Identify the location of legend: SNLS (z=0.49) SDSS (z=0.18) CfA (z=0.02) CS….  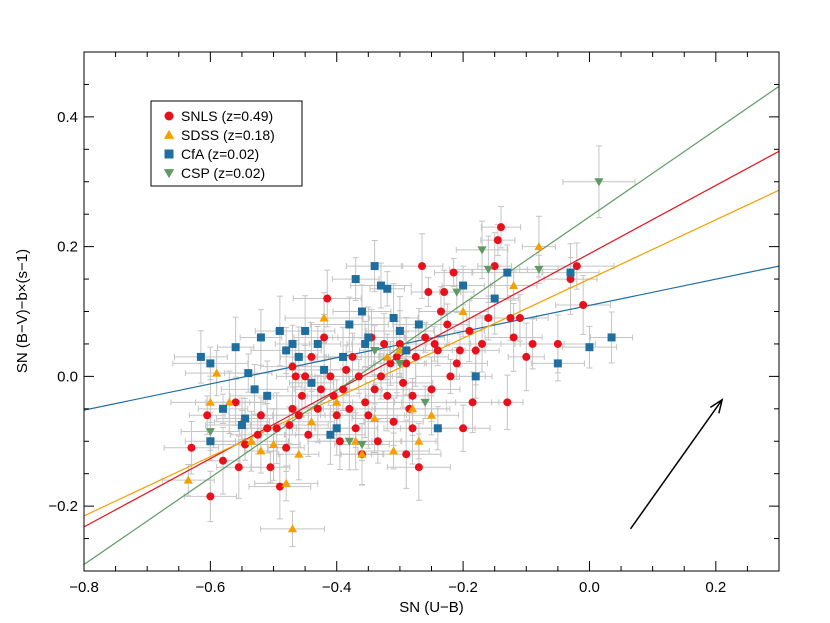
(226, 143).